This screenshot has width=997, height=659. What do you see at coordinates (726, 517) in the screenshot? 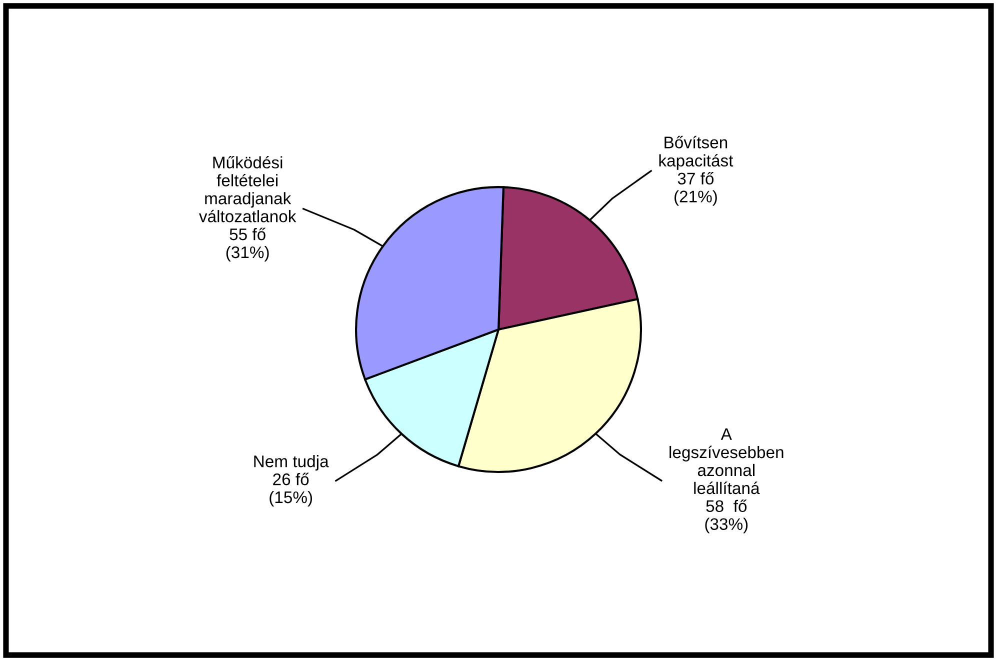
I see `data-label: 58 fő (33%)` at bounding box center [726, 517].